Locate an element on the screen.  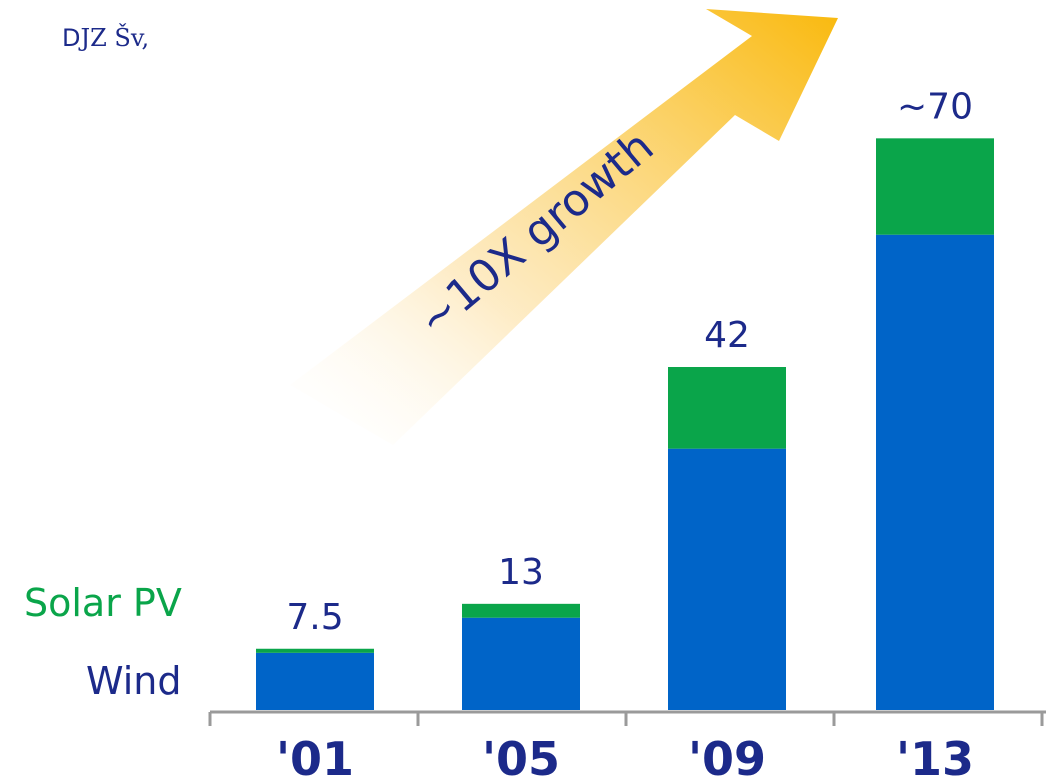
total-label-2: 42 is located at coordinates (727, 335).